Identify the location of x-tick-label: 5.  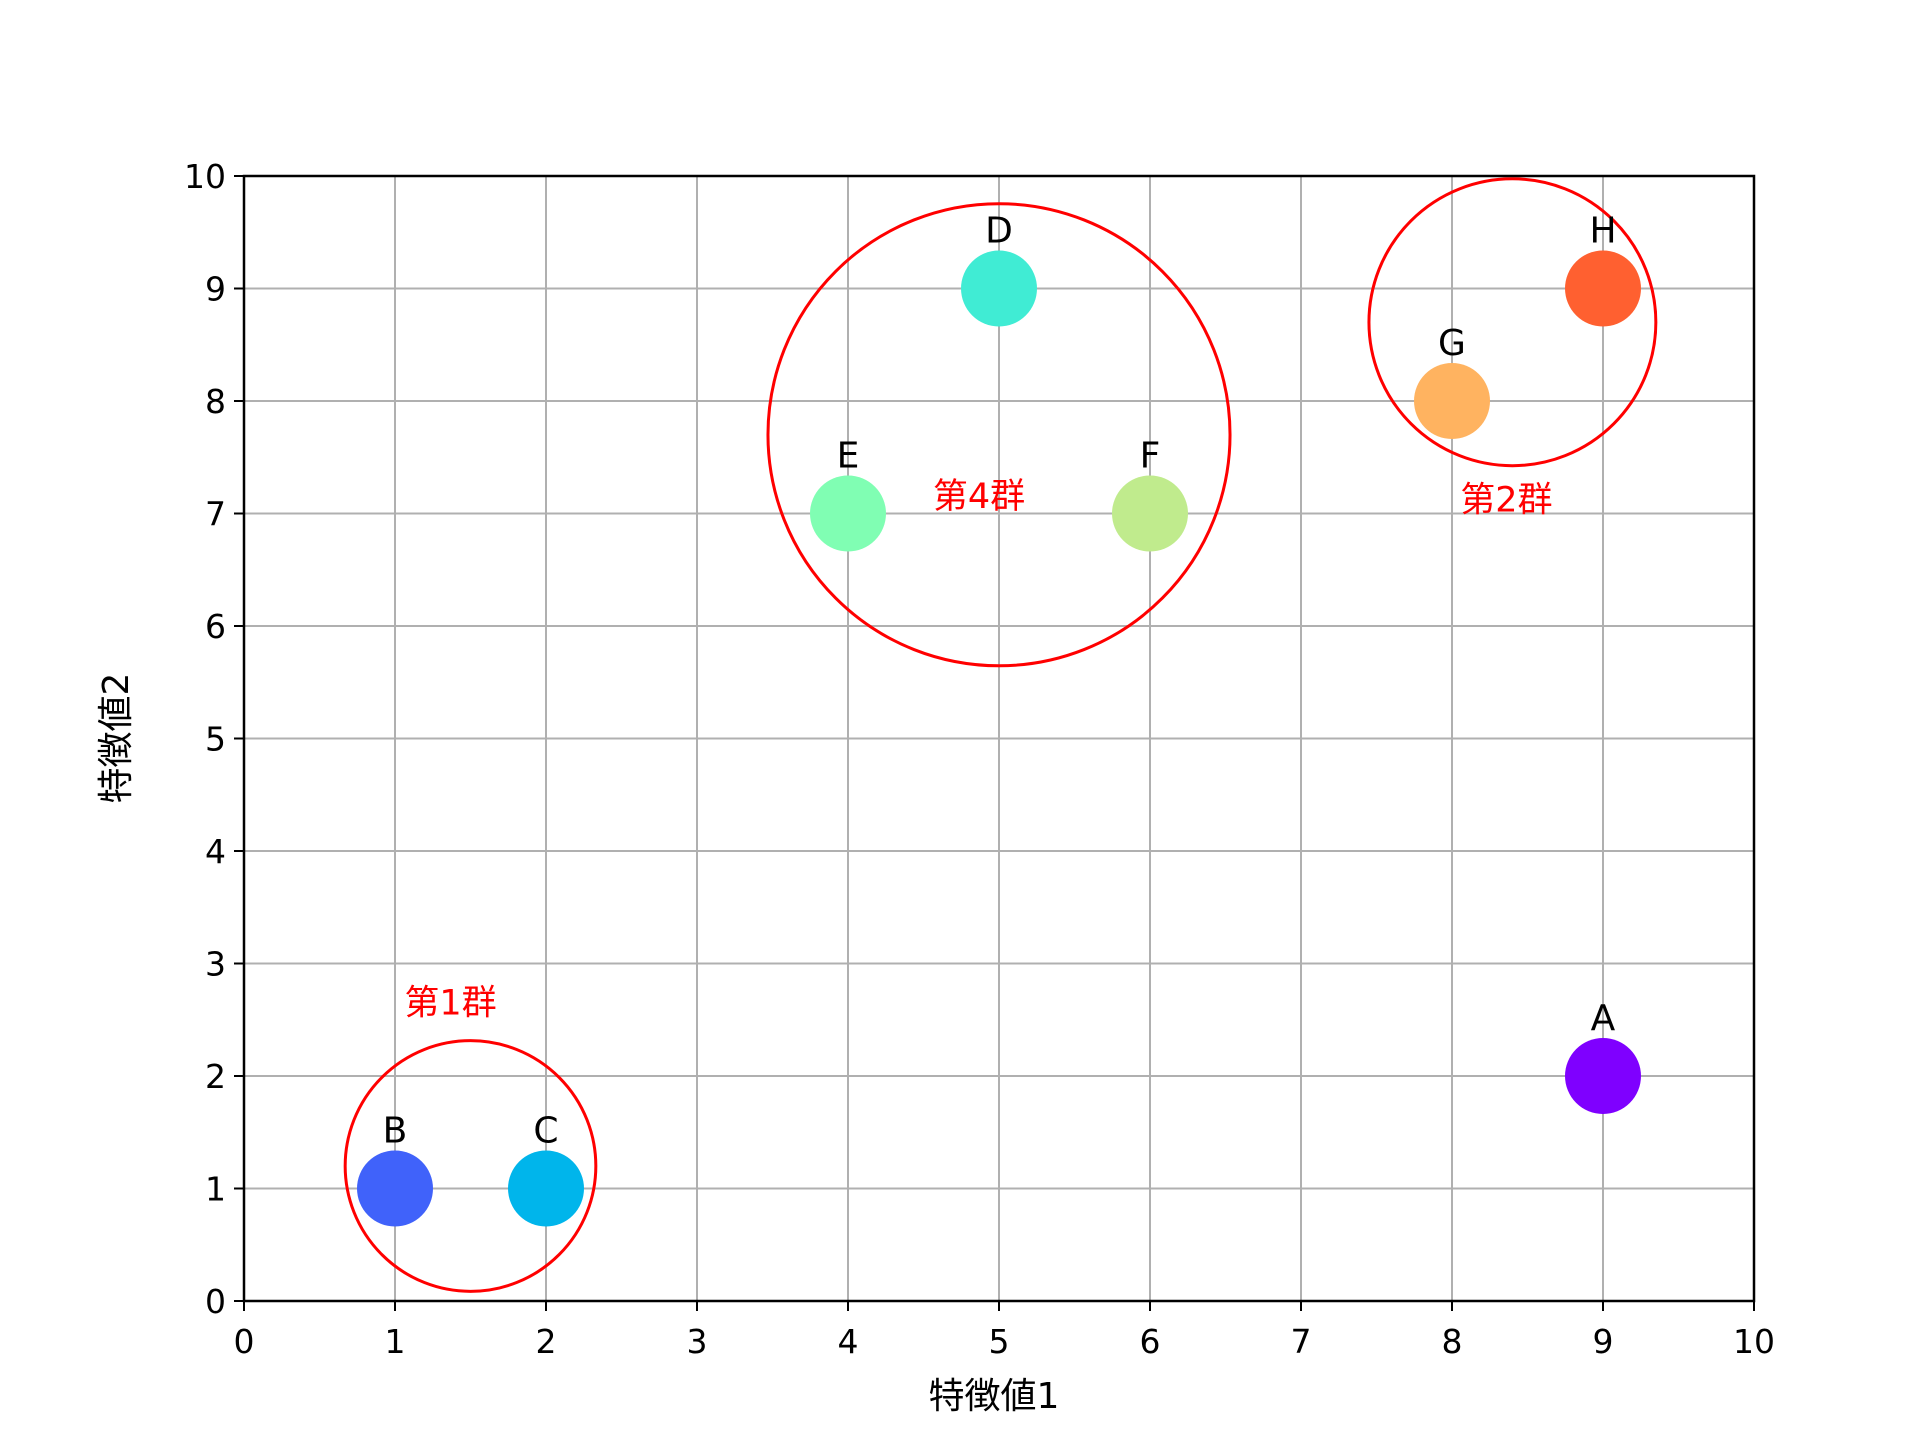
(999, 1341).